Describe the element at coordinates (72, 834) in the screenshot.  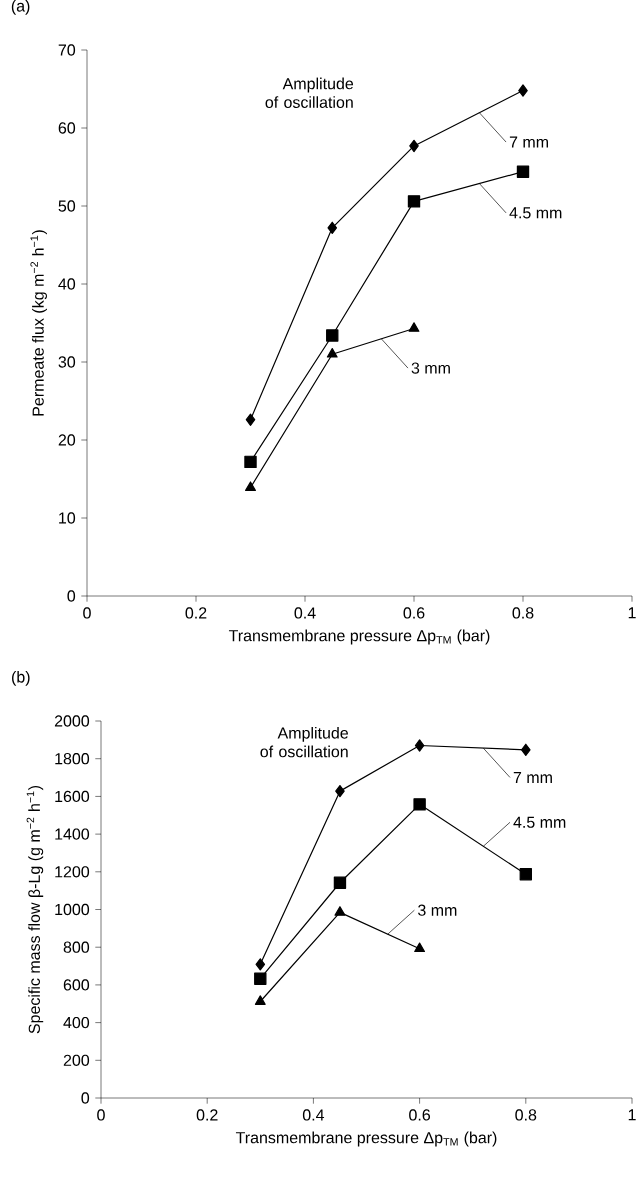
I see `y-tick-label: 1400` at that location.